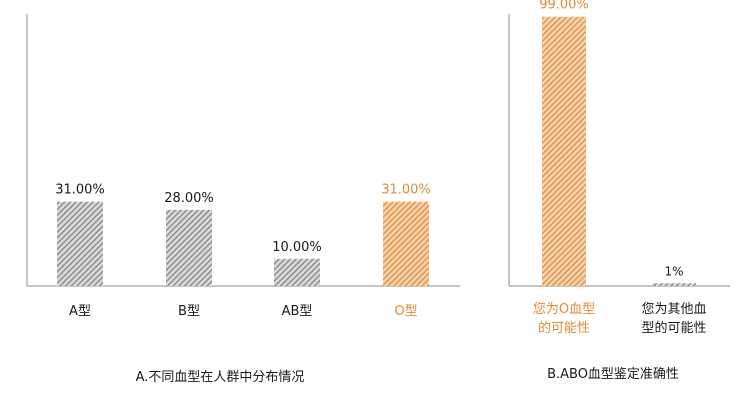  Describe the element at coordinates (613, 374) in the screenshot. I see `chart-title: B.ABO血型鉴定准确性` at that location.